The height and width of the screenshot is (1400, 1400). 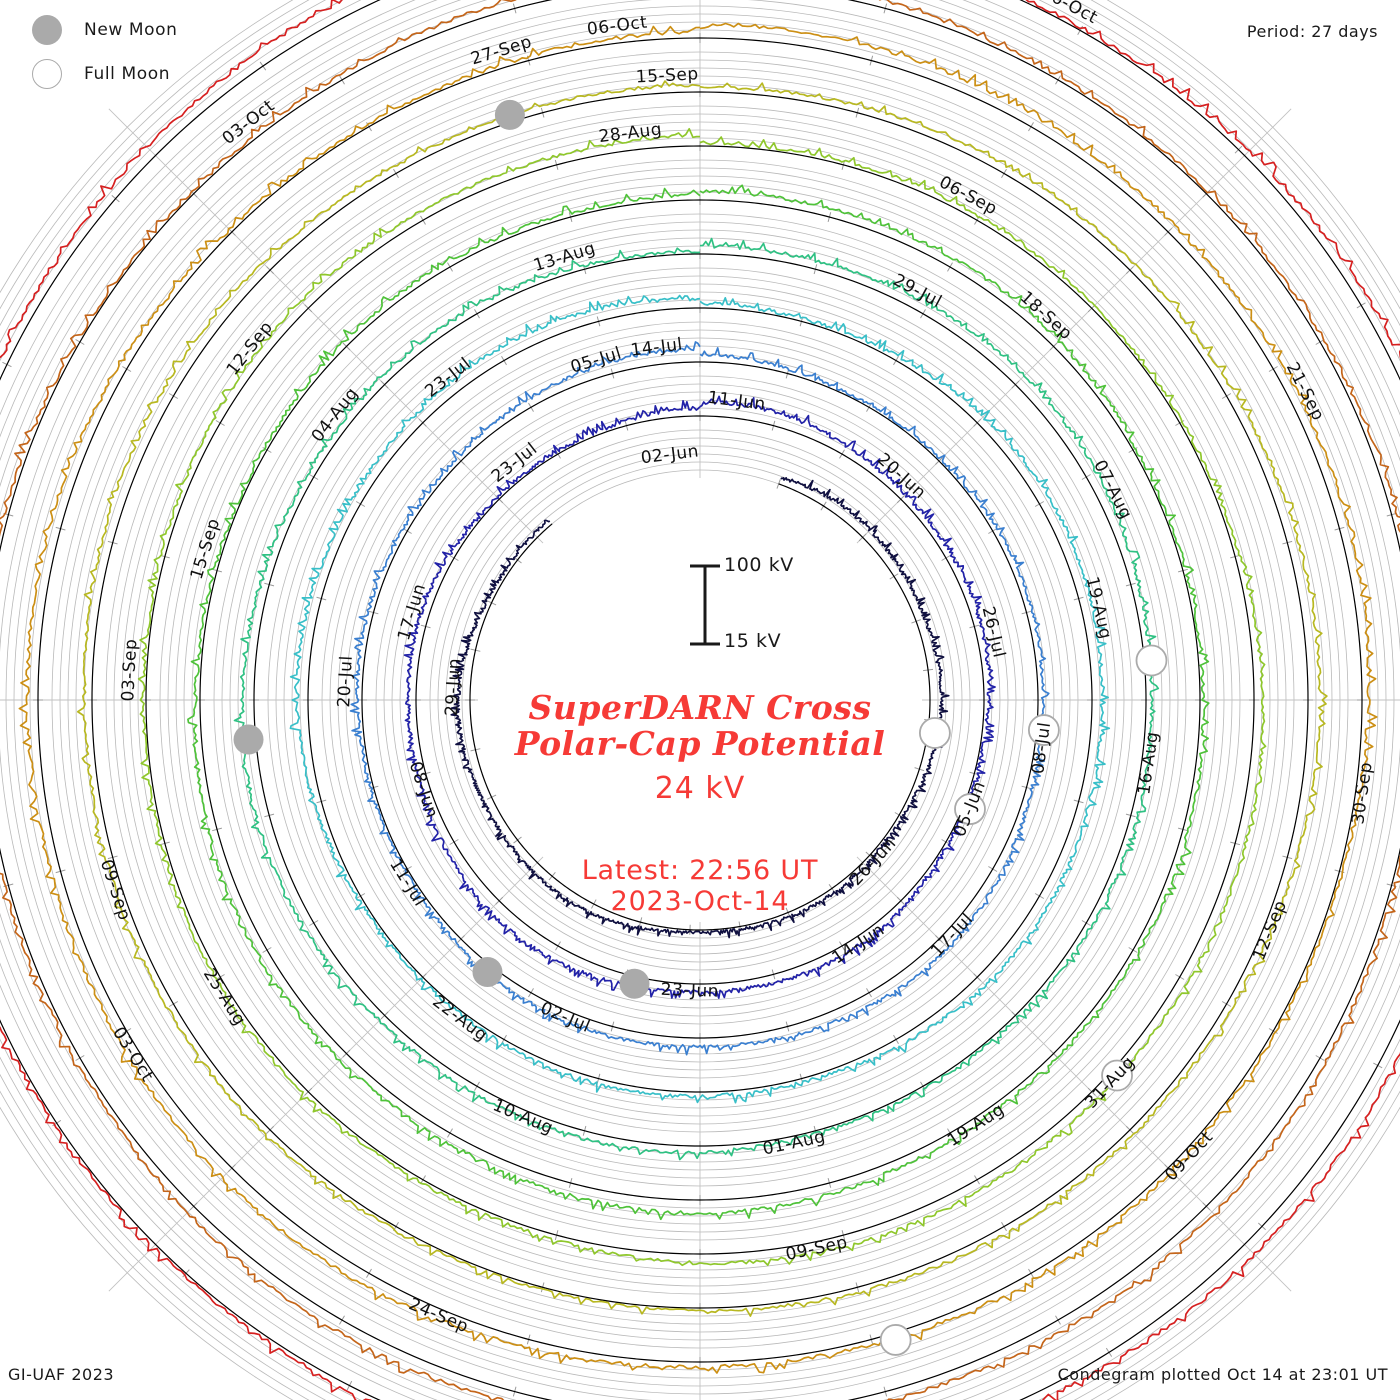 What do you see at coordinates (127, 74) in the screenshot?
I see `legend-label-full-moon: Full Moon` at bounding box center [127, 74].